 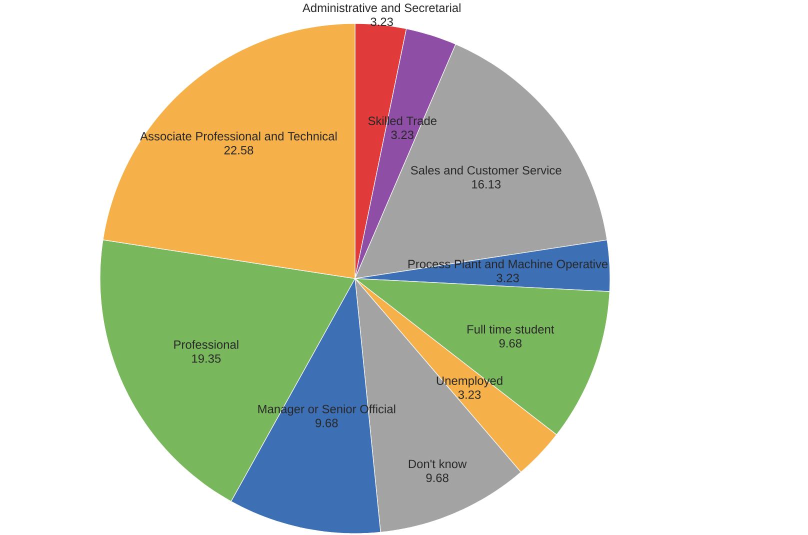 I want to click on slice-label: Process Plant and Machine Operative, so click(x=508, y=265).